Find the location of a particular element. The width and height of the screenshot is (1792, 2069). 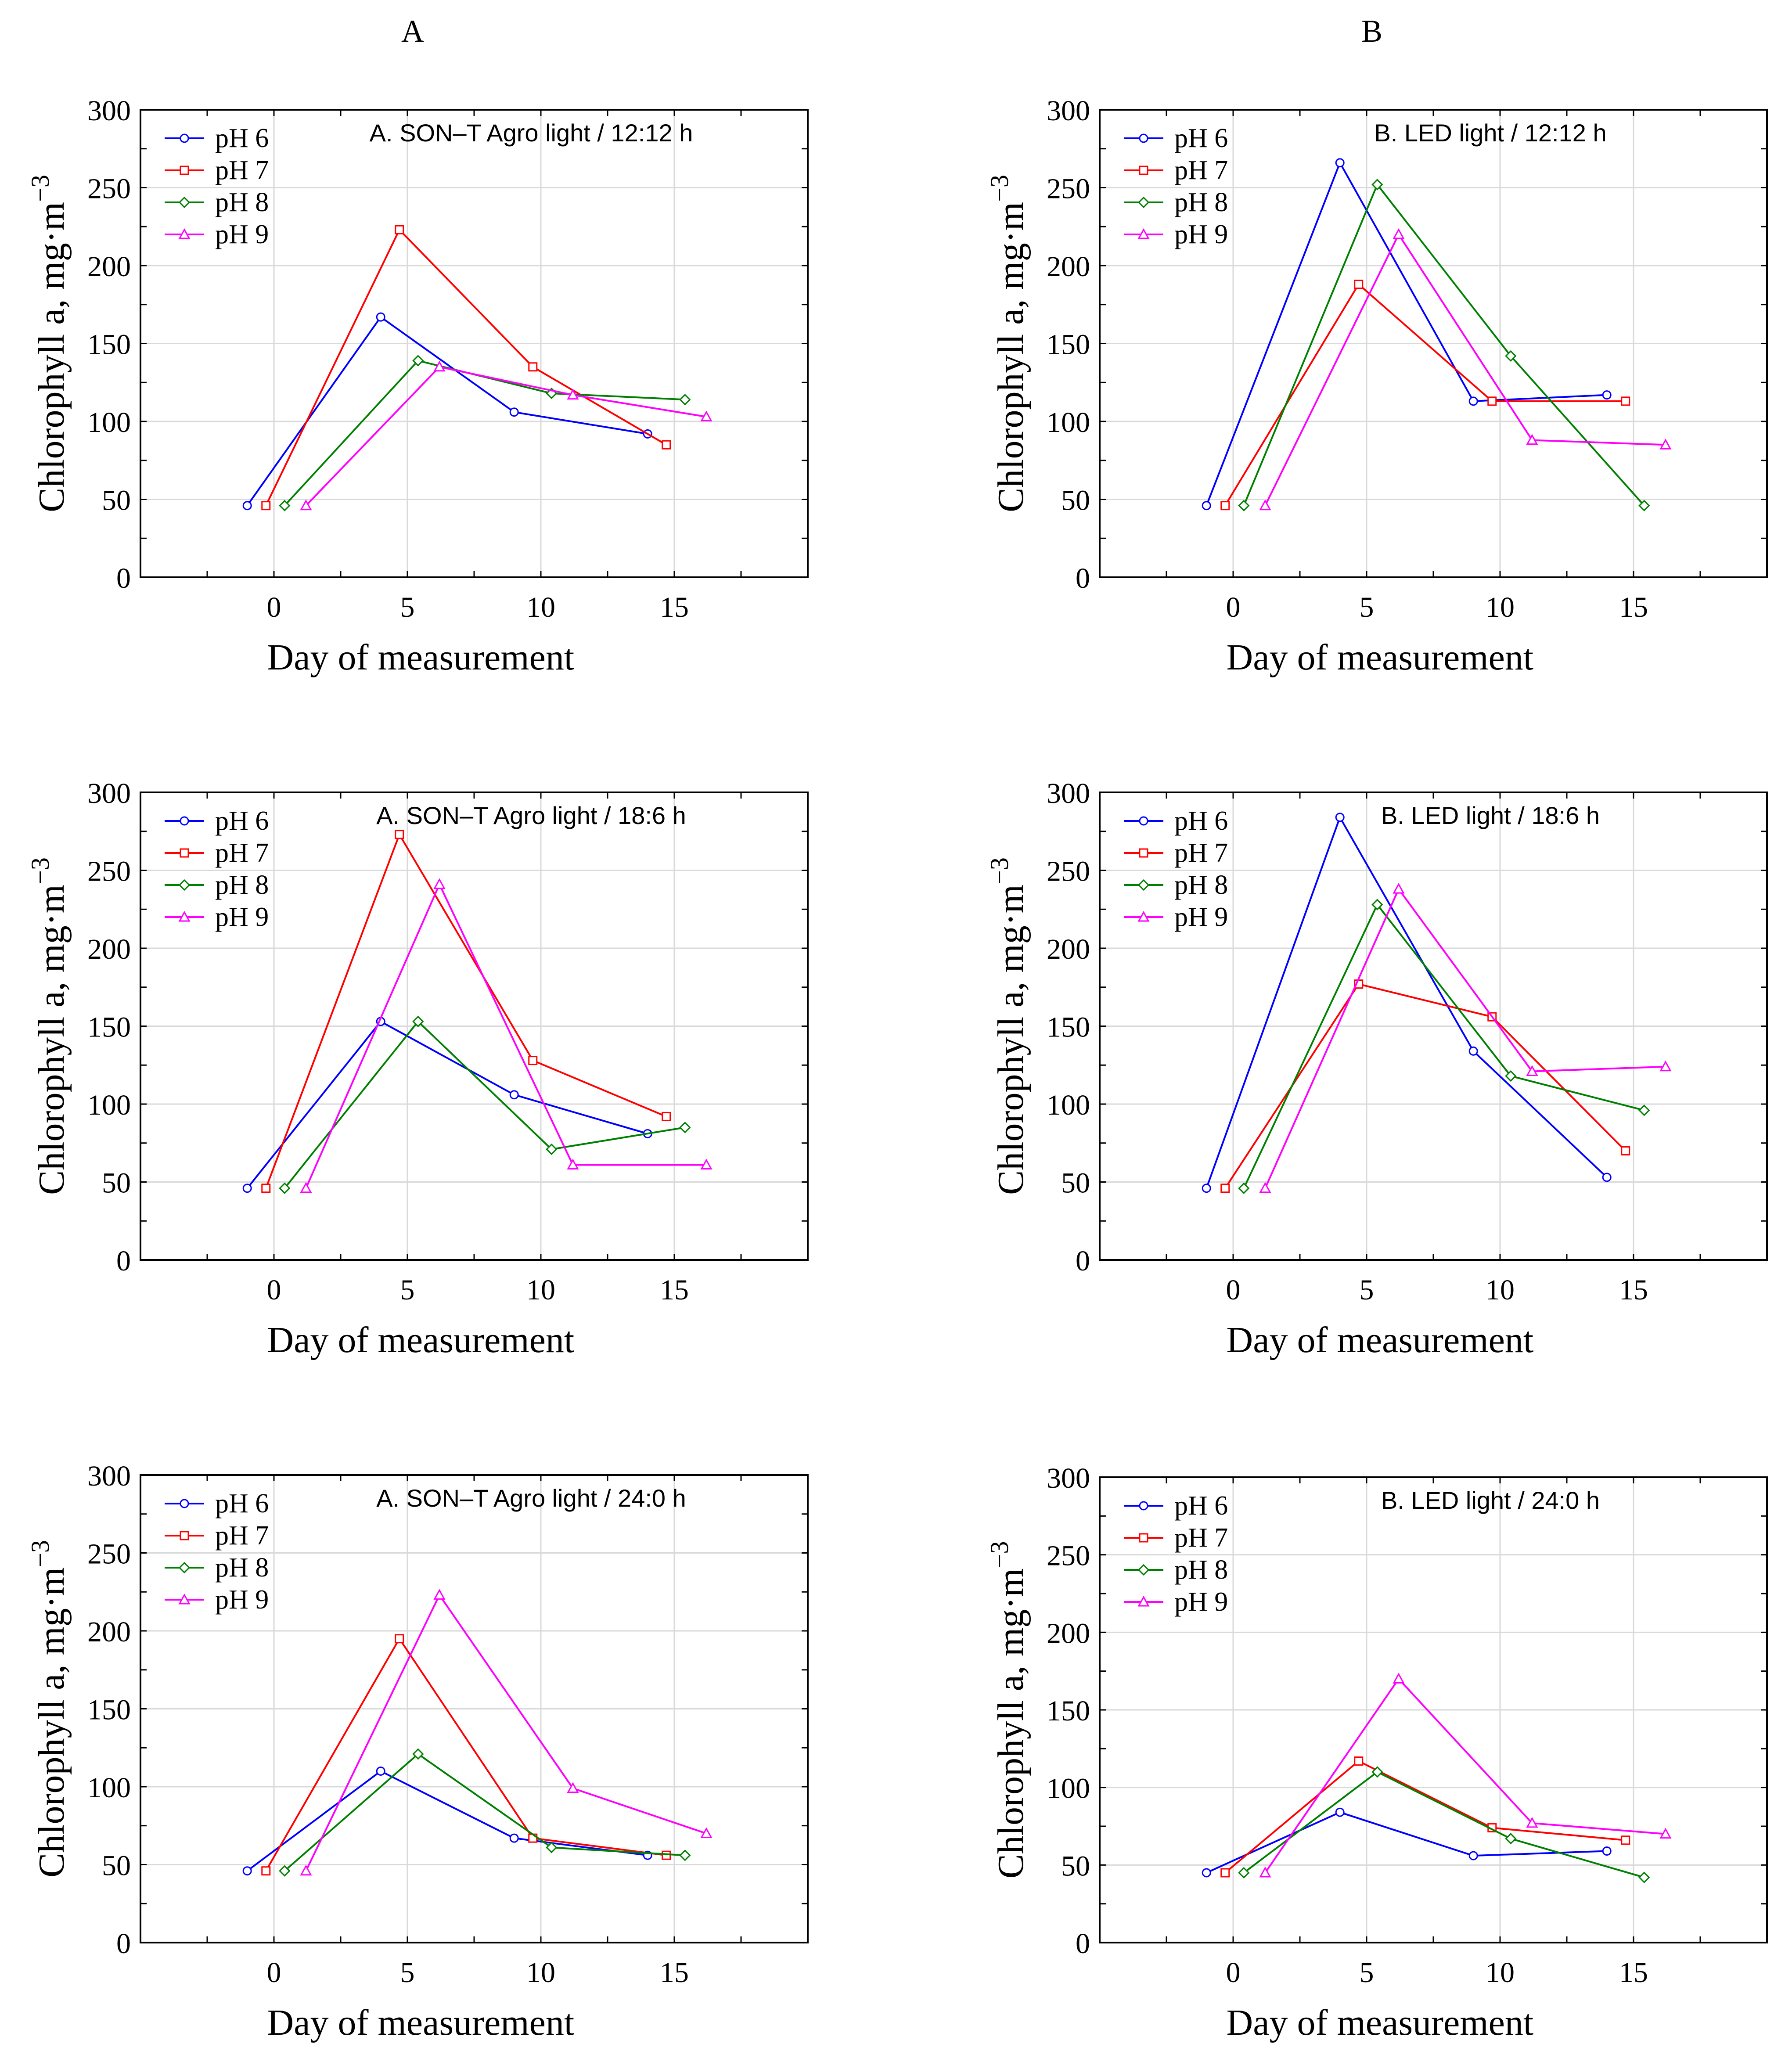

legend-label-ph-7: pH 7 is located at coordinates (1201, 1538).